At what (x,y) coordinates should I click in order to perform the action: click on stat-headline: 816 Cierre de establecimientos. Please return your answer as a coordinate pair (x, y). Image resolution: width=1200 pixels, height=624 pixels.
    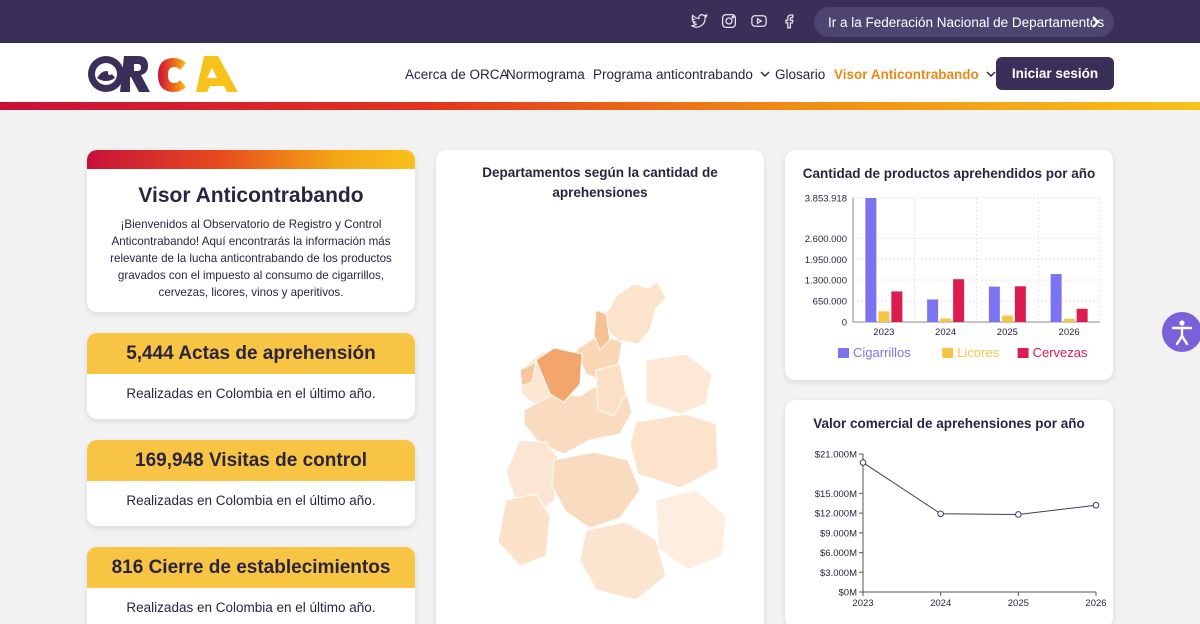
    Looking at the image, I should click on (251, 567).